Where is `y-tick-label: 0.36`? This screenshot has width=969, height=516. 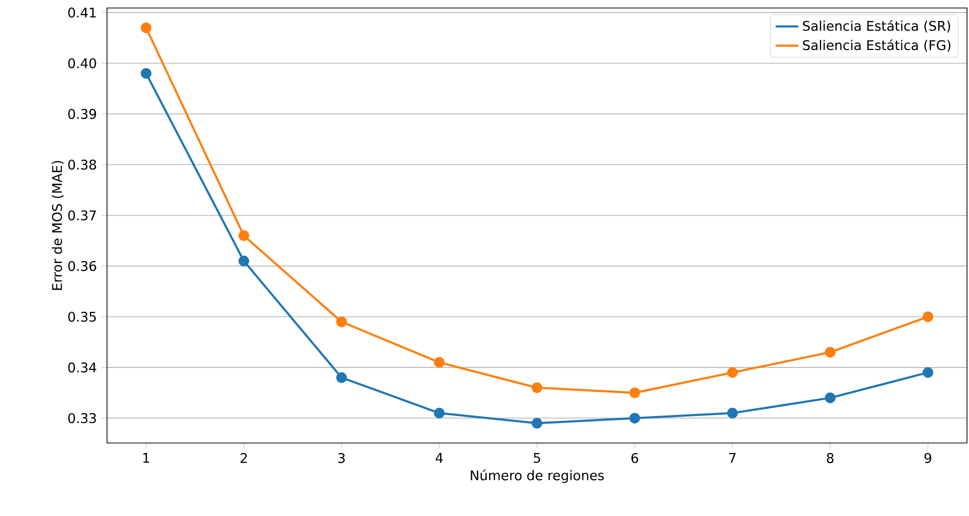
y-tick-label: 0.36 is located at coordinates (82, 266).